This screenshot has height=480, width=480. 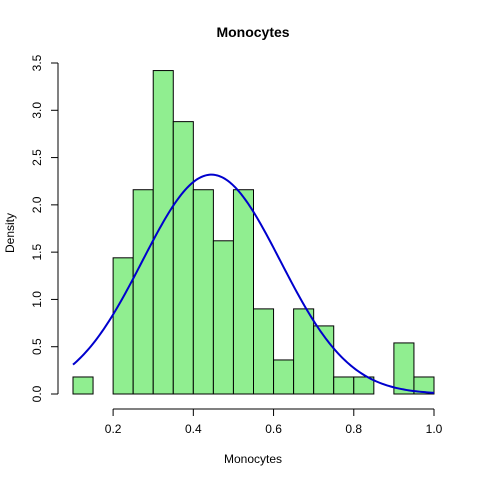 What do you see at coordinates (37, 299) in the screenshot?
I see `y-tick-label: 1.0` at bounding box center [37, 299].